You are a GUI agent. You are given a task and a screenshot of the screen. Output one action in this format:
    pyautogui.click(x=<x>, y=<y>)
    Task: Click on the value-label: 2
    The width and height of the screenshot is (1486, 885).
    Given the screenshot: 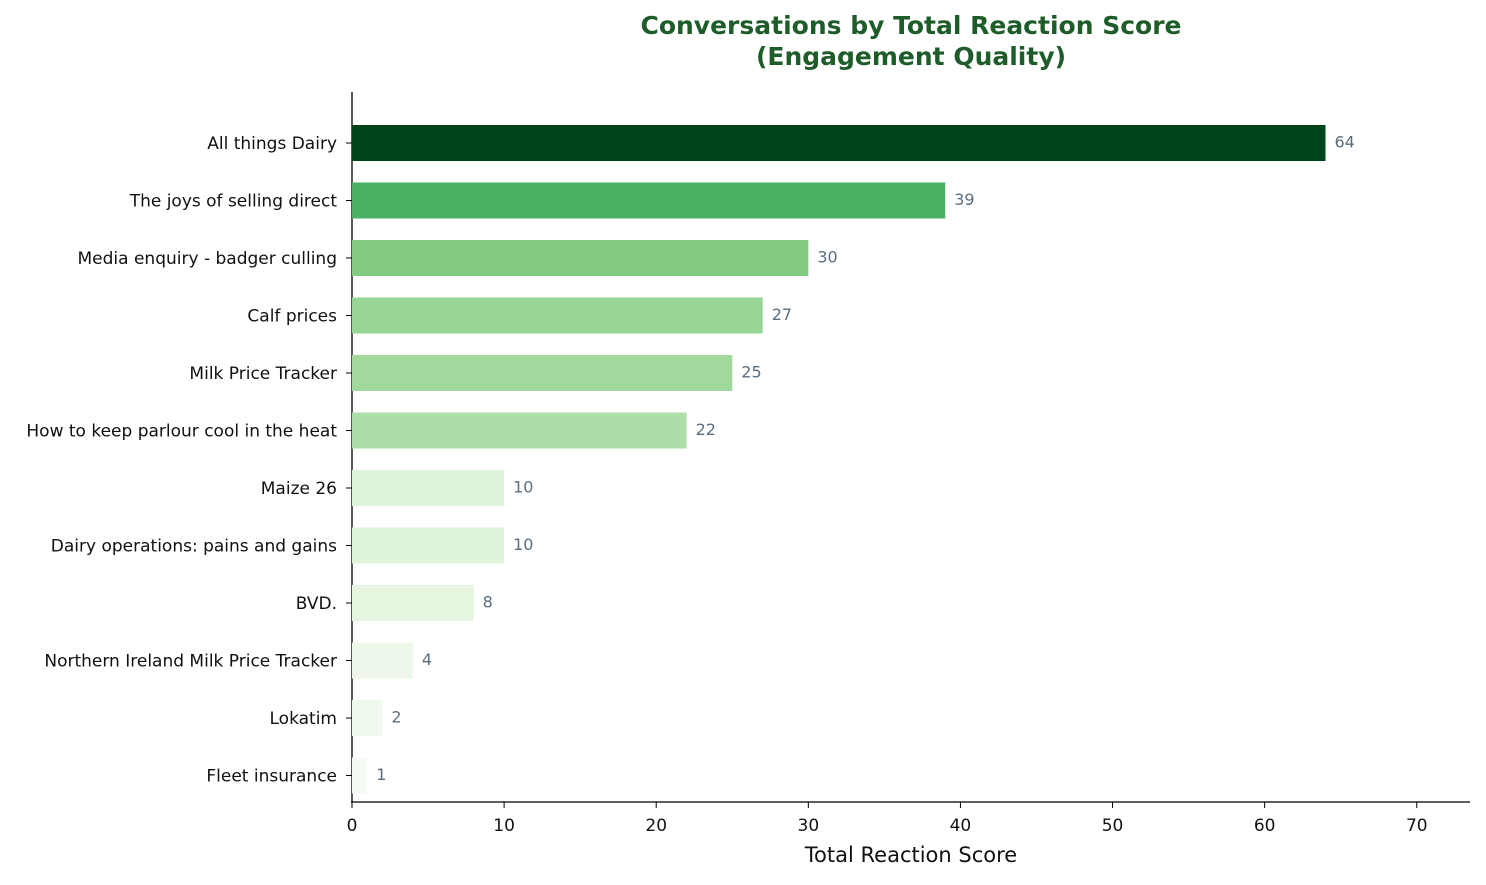 What is the action you would take?
    pyautogui.click(x=396, y=717)
    